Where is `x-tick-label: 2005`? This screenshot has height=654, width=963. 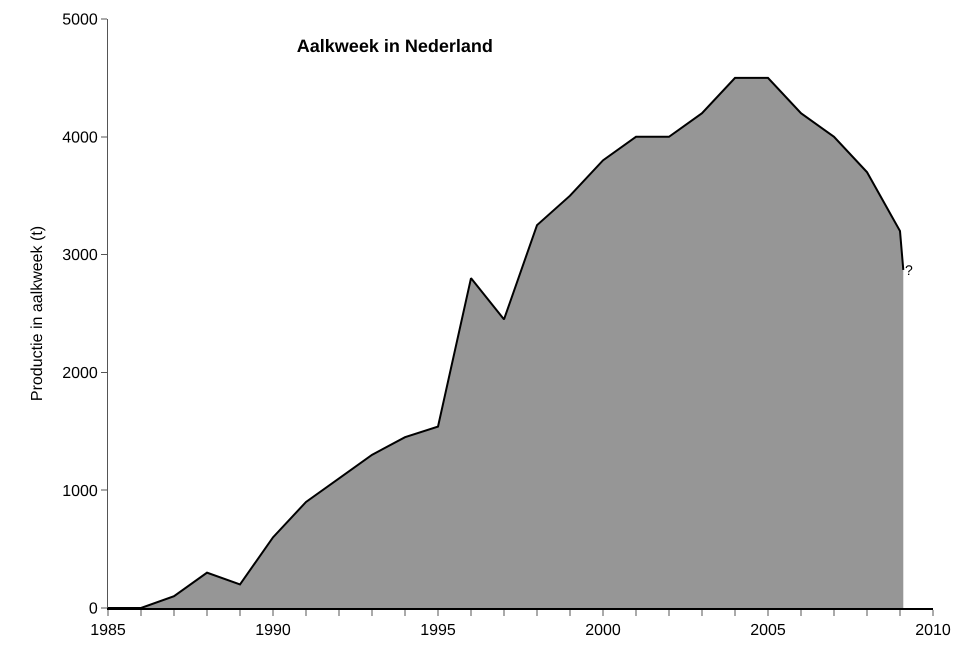
x-tick-label: 2005 is located at coordinates (768, 631).